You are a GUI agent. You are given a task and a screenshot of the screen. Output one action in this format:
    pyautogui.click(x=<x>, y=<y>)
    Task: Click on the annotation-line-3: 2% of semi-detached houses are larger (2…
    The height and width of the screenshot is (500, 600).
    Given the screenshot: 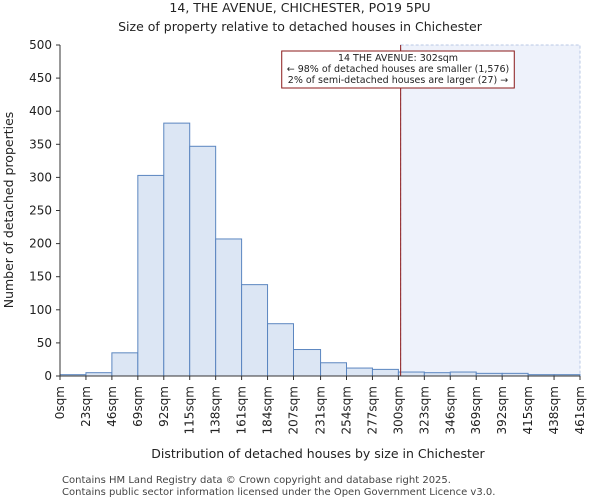 What is the action you would take?
    pyautogui.click(x=398, y=80)
    